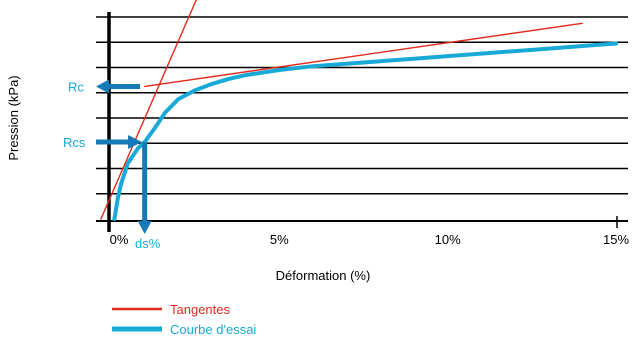 The width and height of the screenshot is (633, 337). What do you see at coordinates (102, 86) in the screenshot?
I see `rc-arrow-head` at bounding box center [102, 86].